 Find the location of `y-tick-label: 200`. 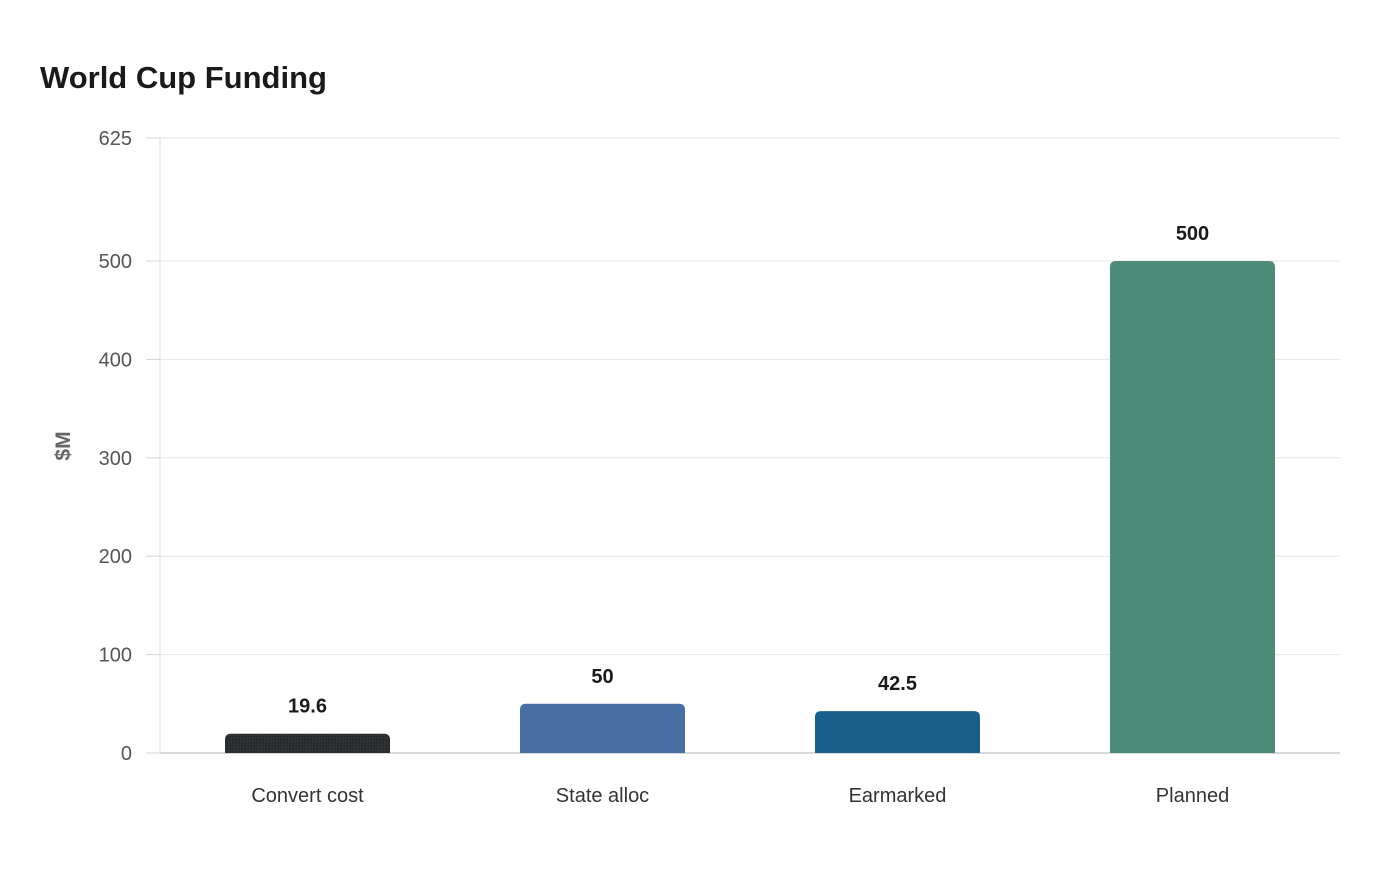

y-tick-label: 200 is located at coordinates (115, 557).